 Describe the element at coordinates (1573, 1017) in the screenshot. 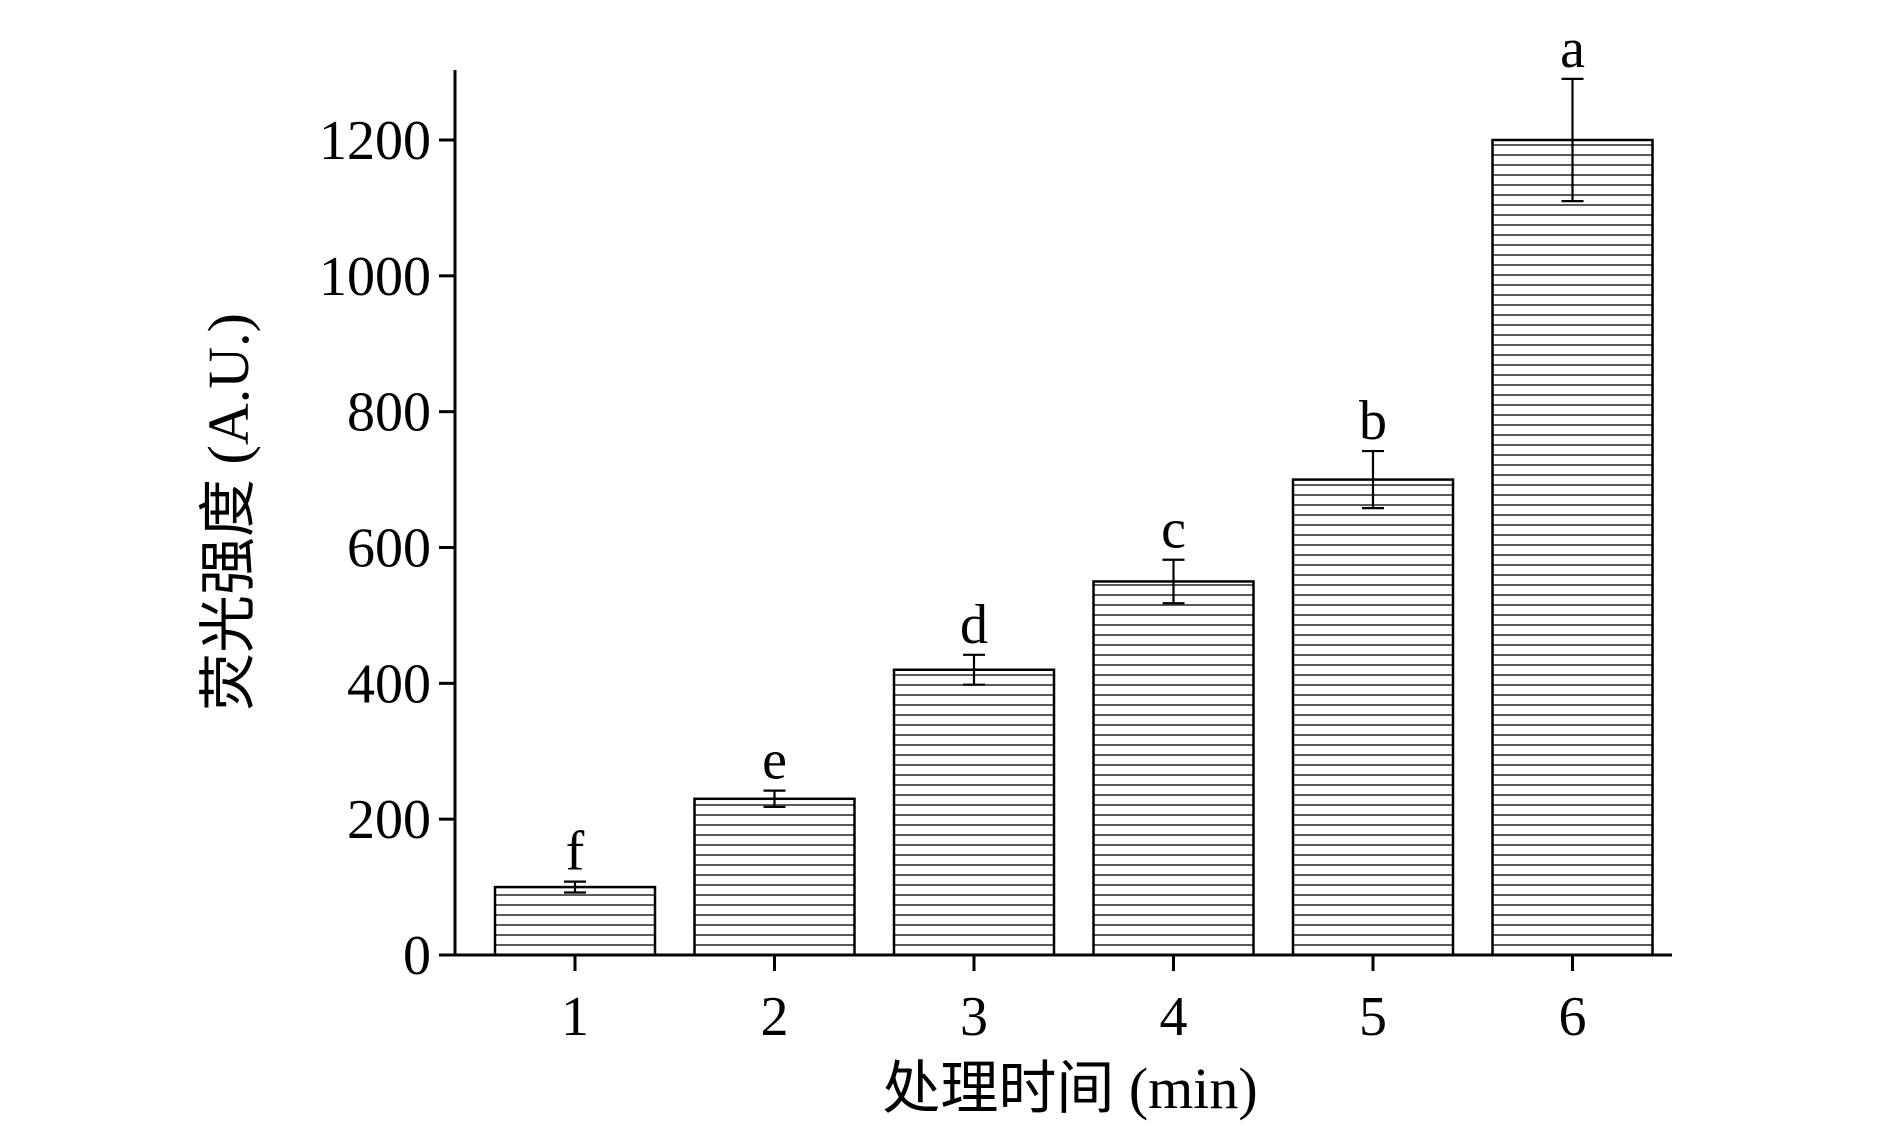

I see `x-tick-label: 6` at that location.